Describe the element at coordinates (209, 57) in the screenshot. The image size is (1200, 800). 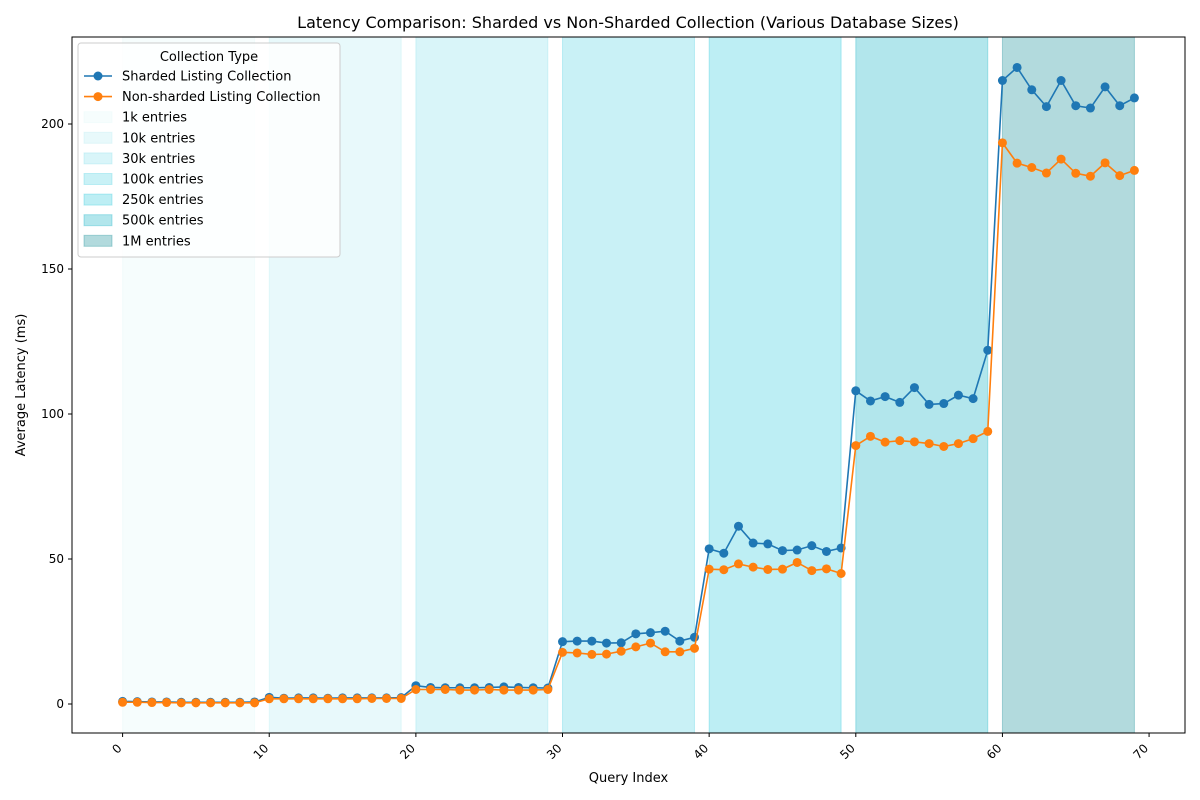
I see `legend-title: Collection Type` at that location.